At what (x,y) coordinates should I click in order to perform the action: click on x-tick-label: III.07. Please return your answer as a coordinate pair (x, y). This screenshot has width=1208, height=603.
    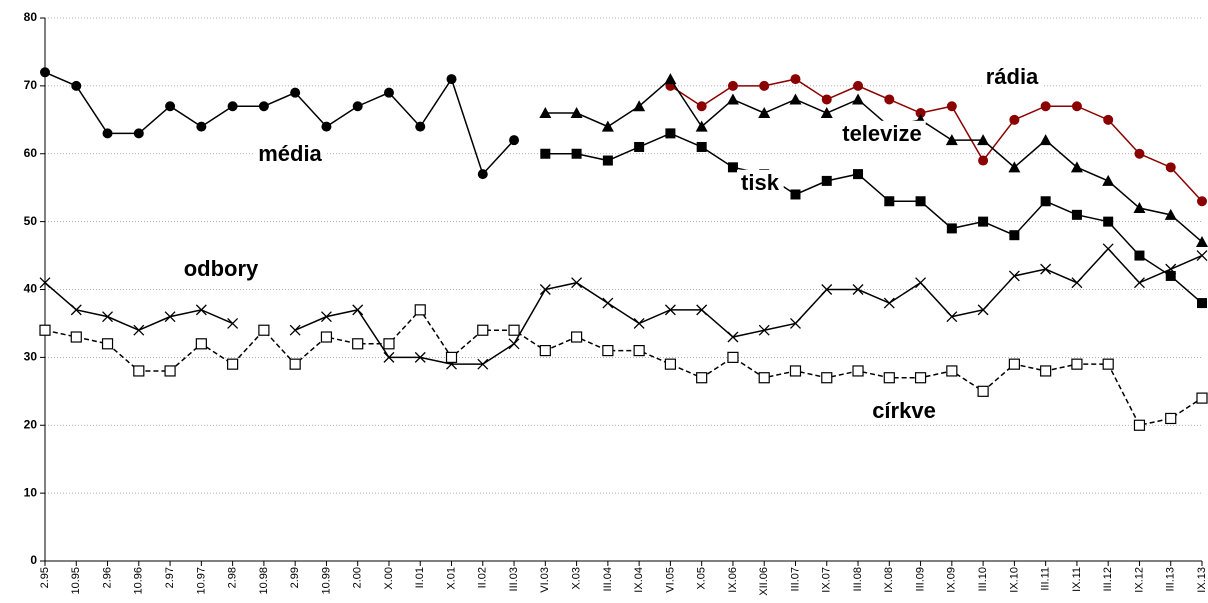
    Looking at the image, I should click on (795, 579).